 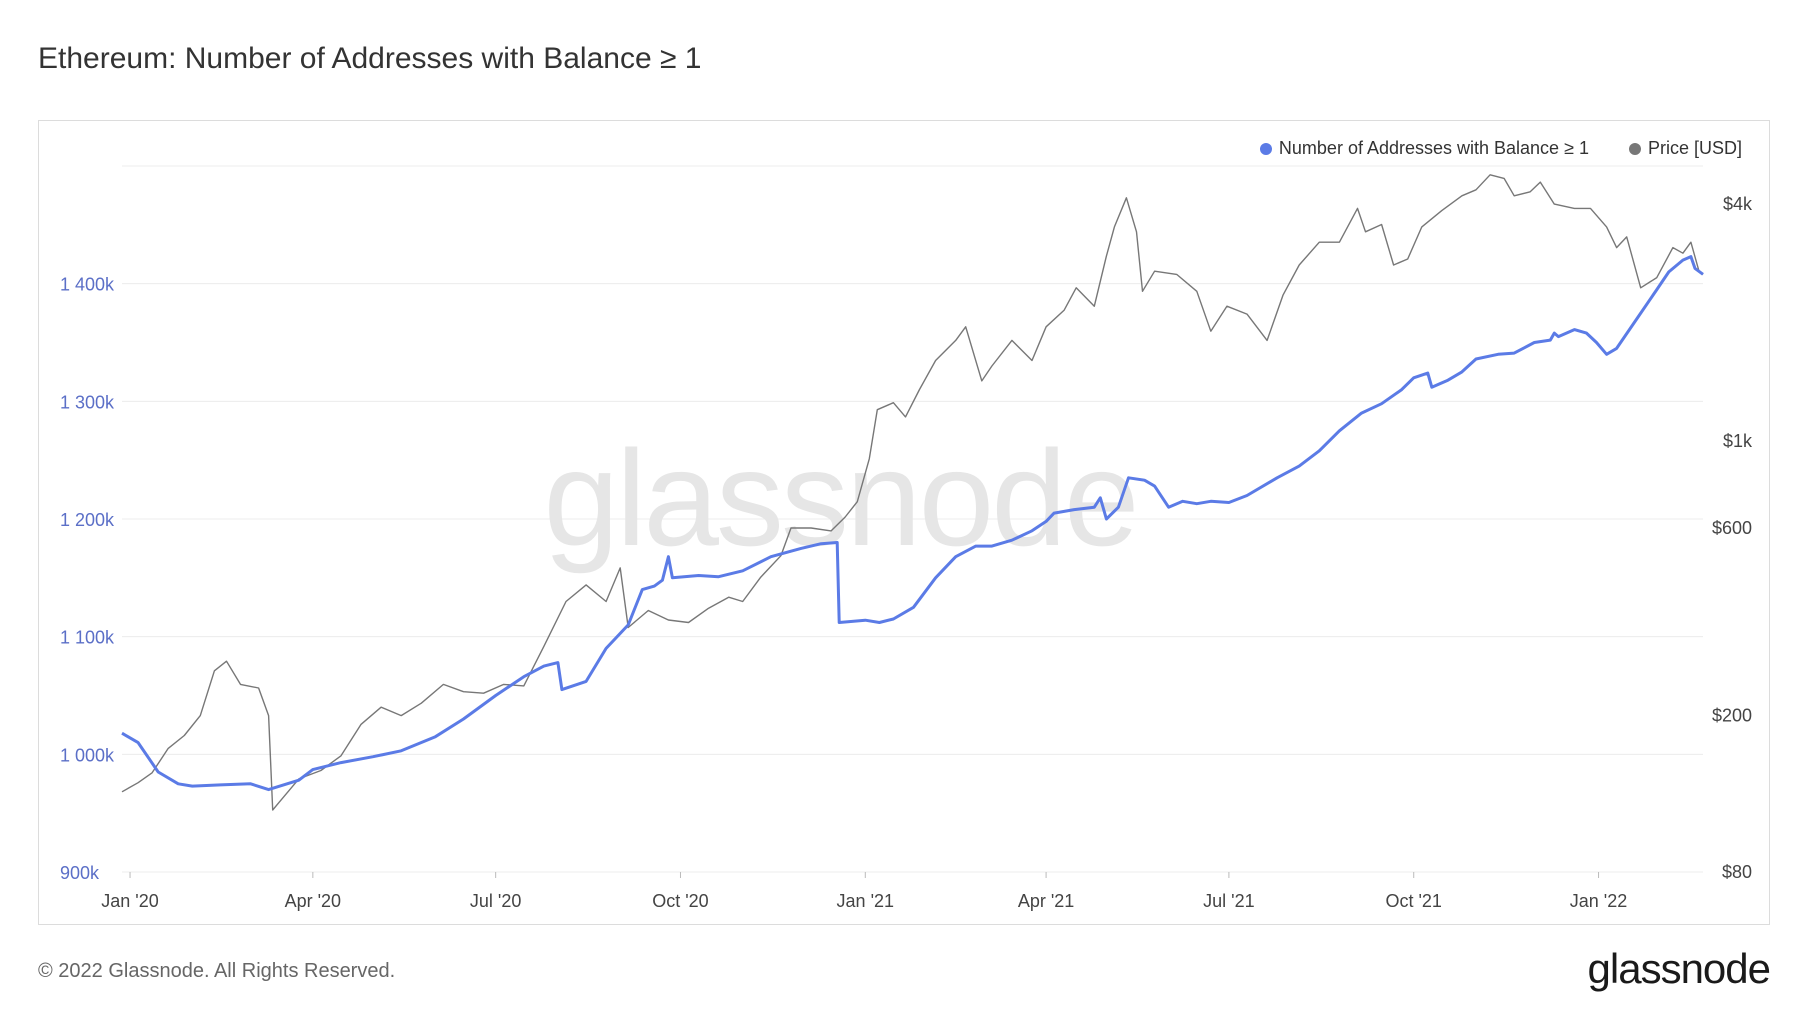 I want to click on x-axis-tick-label: Jan '20, so click(x=129, y=901).